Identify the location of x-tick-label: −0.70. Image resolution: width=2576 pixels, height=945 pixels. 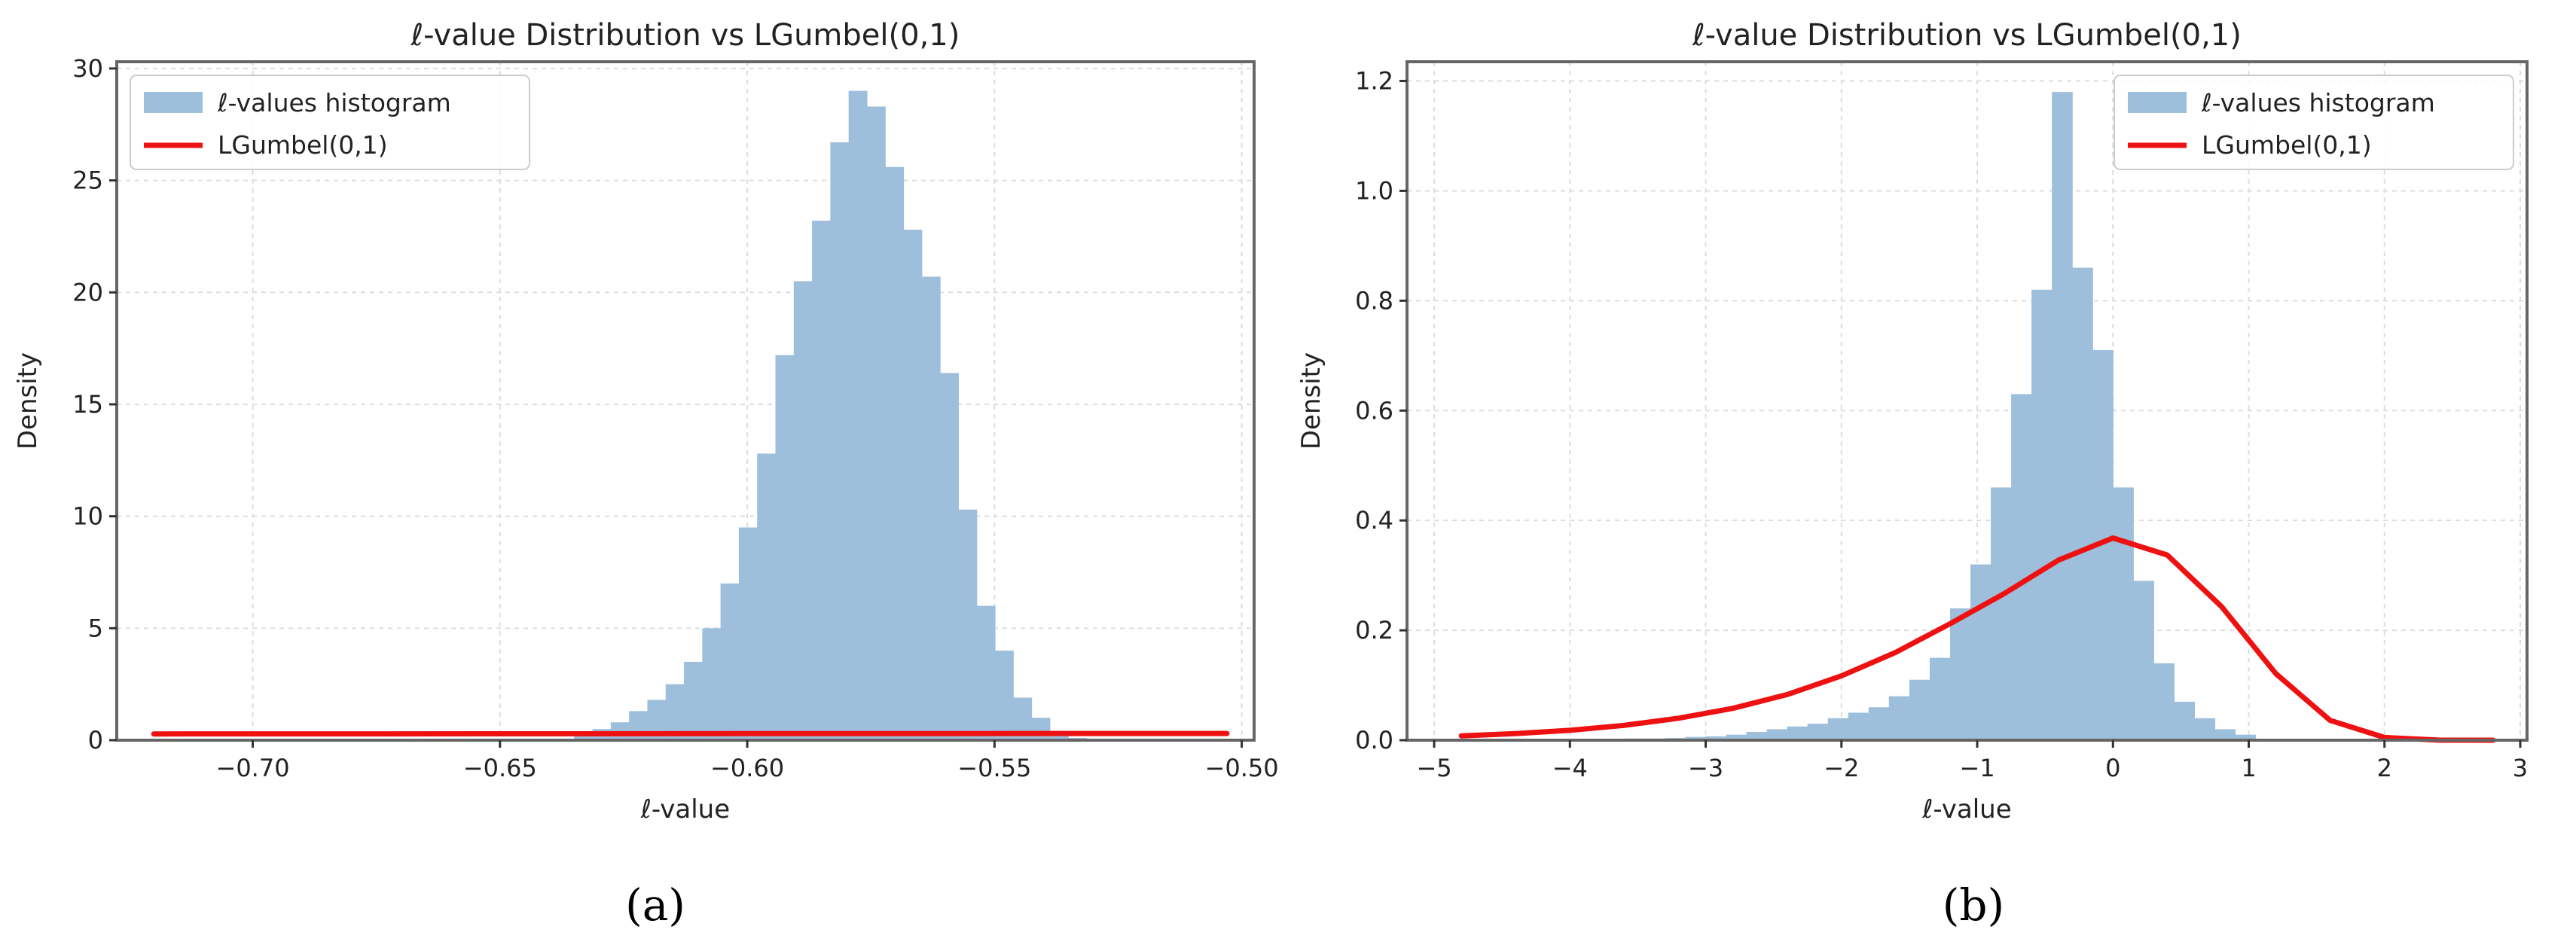
(253, 768).